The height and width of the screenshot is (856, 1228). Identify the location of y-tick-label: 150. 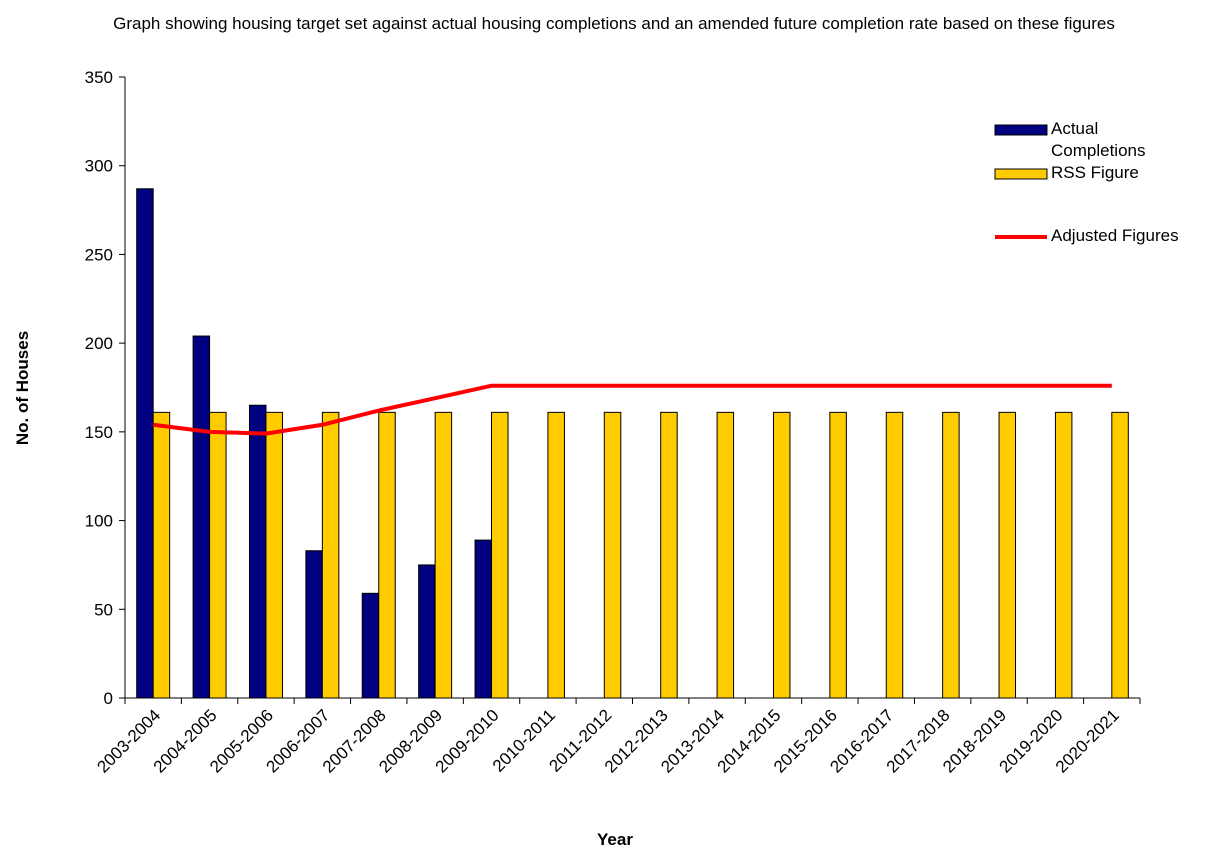
(99, 432).